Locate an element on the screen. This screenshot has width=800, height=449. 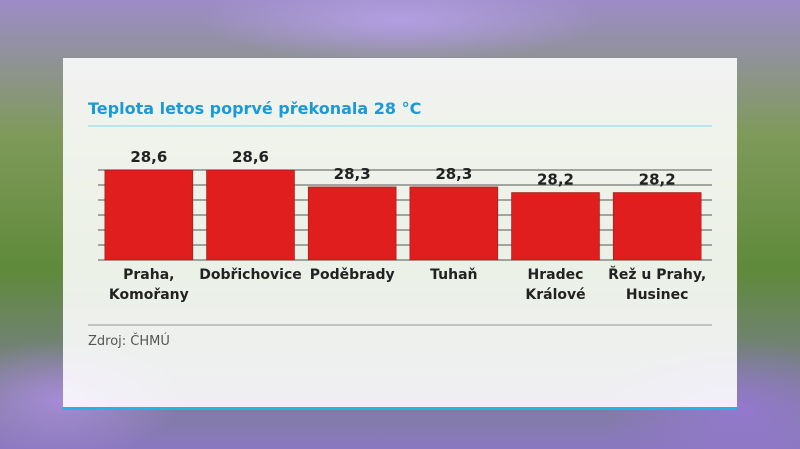
x-tick-label: Řež u Prahy, Husinec is located at coordinates (657, 285).